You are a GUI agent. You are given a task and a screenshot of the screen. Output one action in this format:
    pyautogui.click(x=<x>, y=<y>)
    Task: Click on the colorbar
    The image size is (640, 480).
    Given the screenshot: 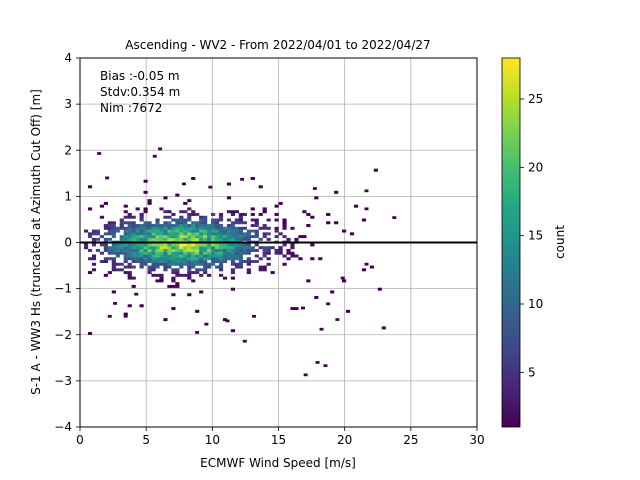 What is the action you would take?
    pyautogui.click(x=511, y=242)
    